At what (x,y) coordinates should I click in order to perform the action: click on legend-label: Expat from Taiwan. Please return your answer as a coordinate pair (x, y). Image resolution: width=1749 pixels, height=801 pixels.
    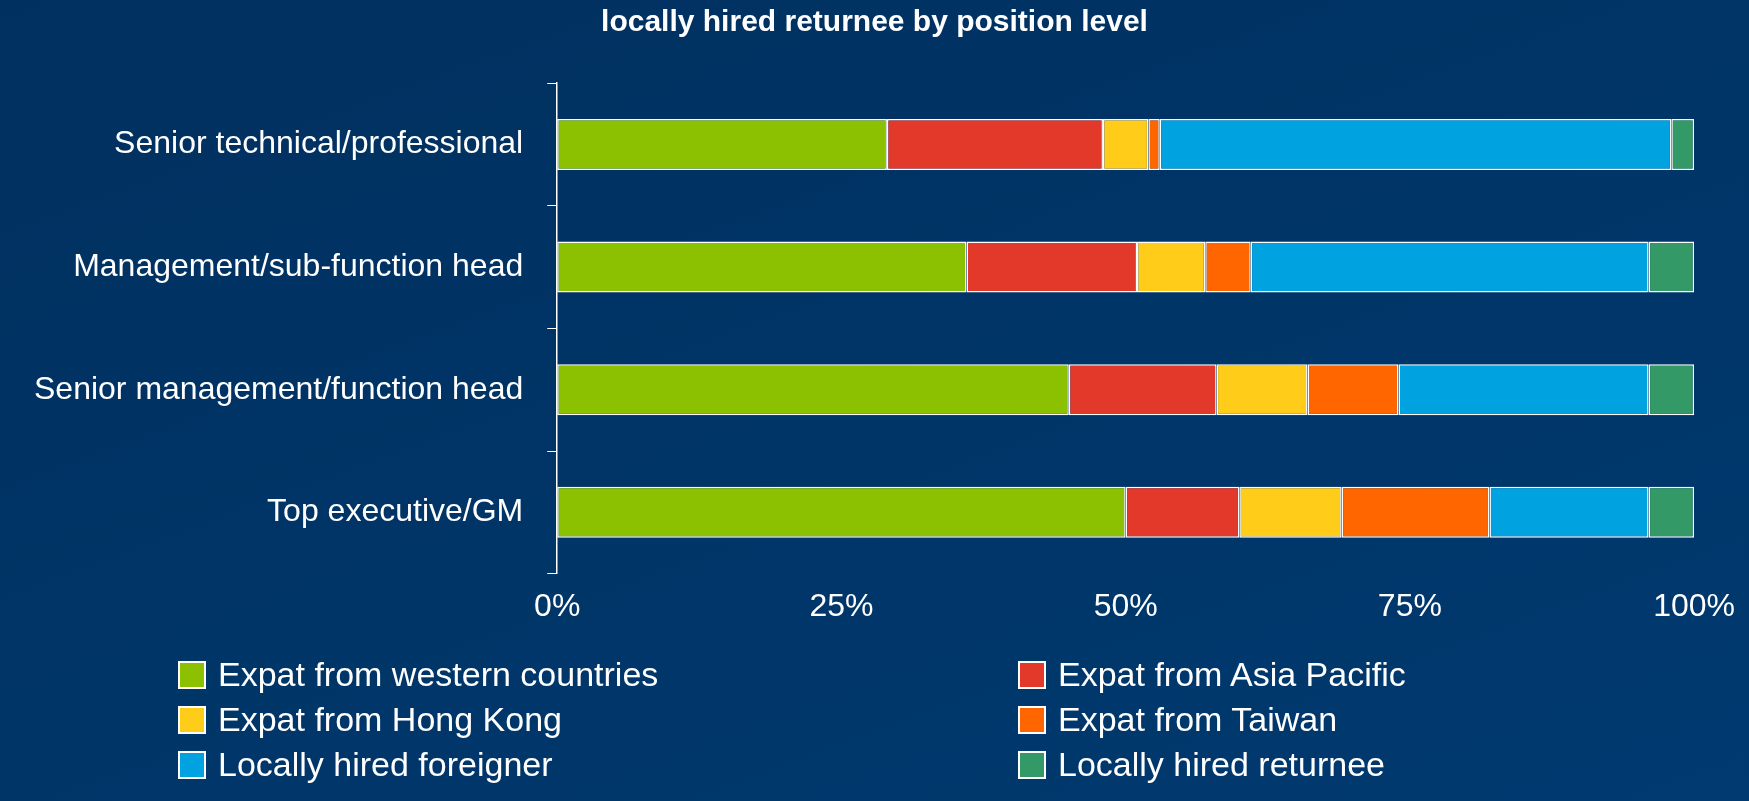
    Looking at the image, I should click on (1198, 719).